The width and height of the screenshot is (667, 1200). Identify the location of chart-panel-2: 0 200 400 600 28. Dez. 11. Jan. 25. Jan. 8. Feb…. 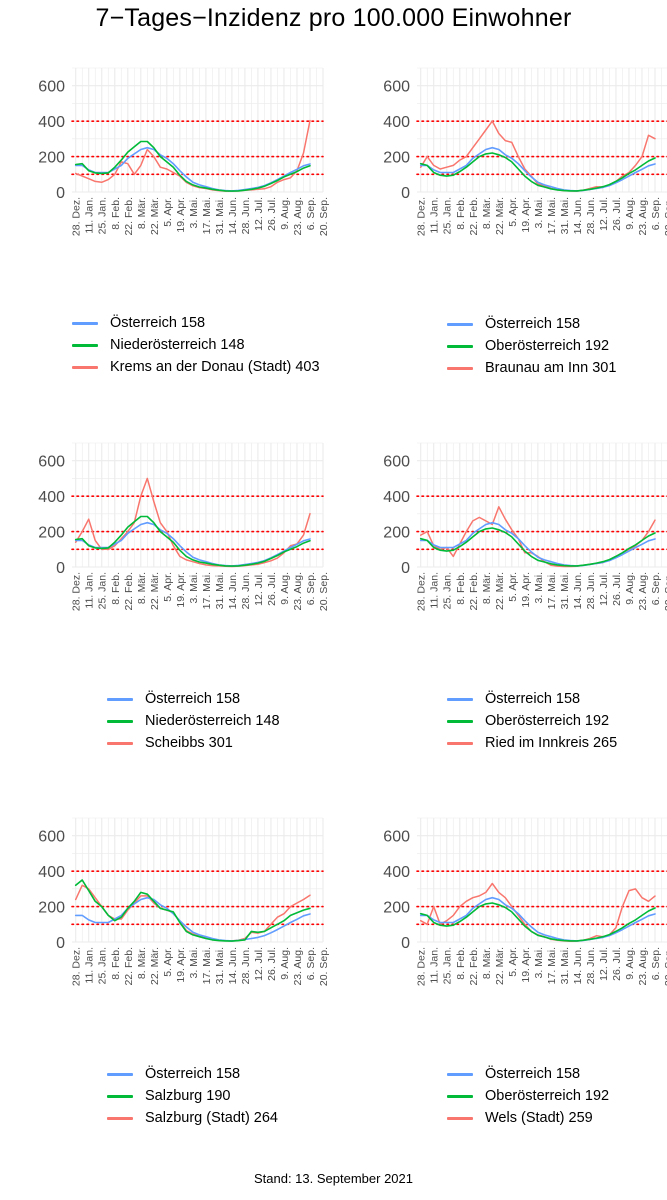
(506, 246).